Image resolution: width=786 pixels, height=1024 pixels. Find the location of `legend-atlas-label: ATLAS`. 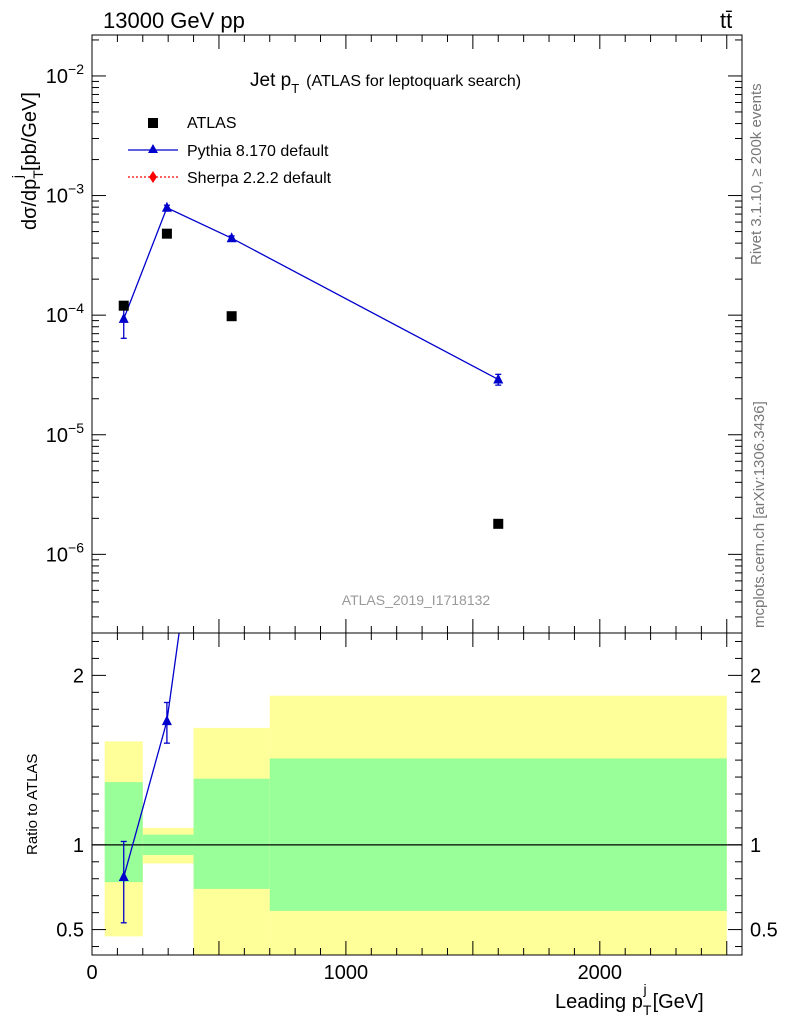

legend-atlas-label: ATLAS is located at coordinates (212, 123).